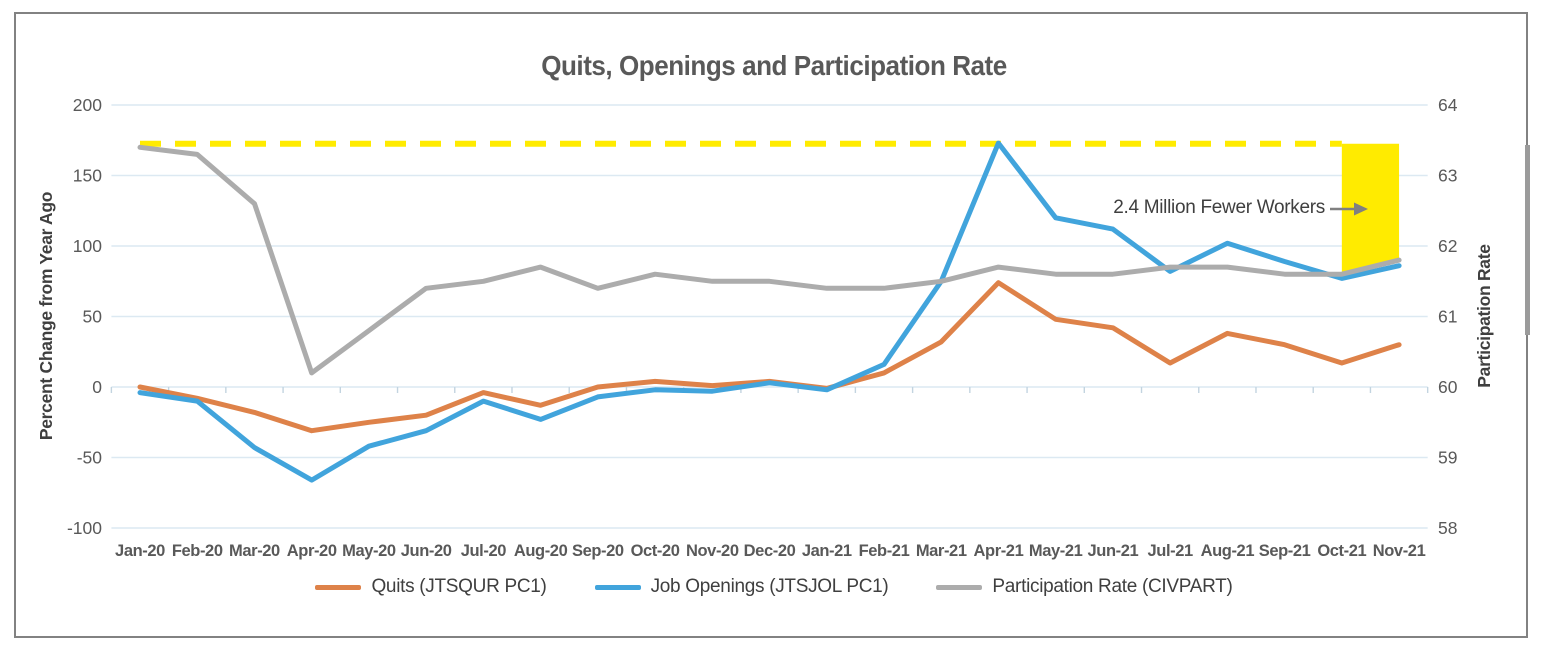 This screenshot has height=652, width=1548. I want to click on x-axis-category-label: Feb-21, so click(884, 551).